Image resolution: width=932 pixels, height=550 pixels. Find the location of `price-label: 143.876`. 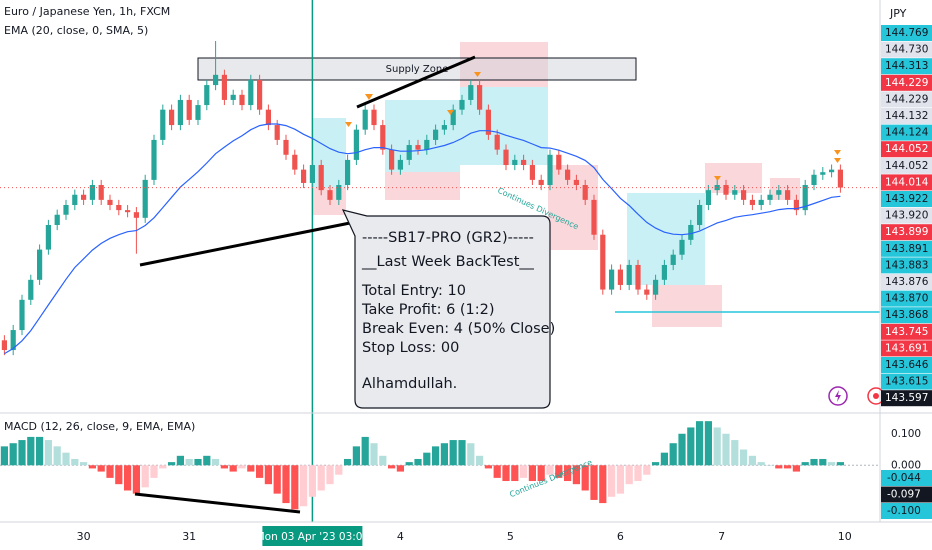

price-label: 143.876 is located at coordinates (907, 282).